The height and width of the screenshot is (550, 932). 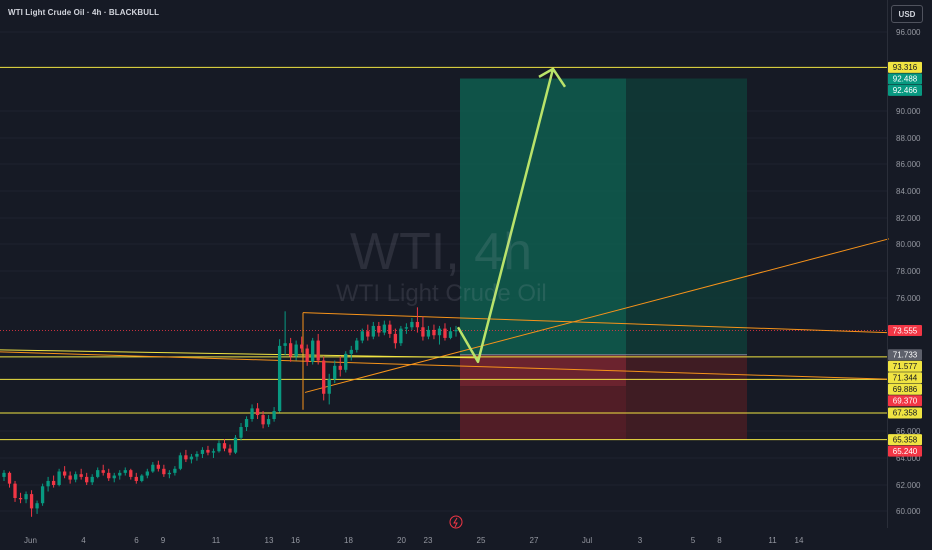 I want to click on time-tick-label: 3, so click(x=640, y=540).